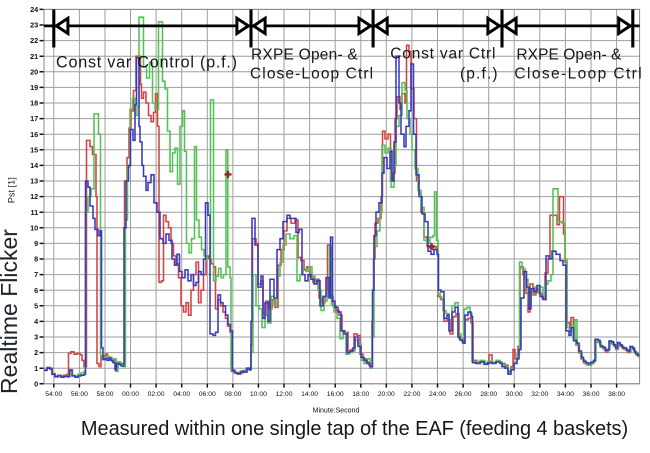 This screenshot has width=650, height=453. I want to click on svg-text: 4, so click(36, 321).